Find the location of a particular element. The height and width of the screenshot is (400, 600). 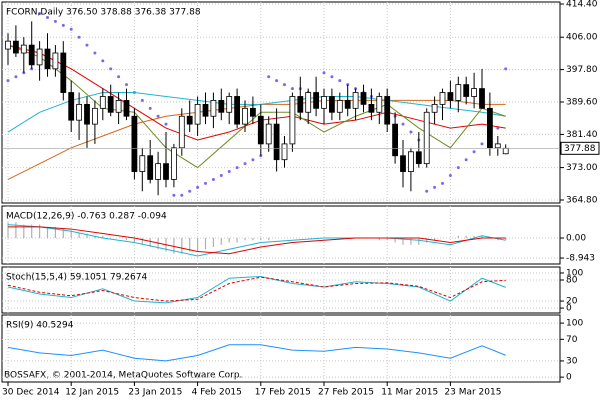

y-tick-label: 100 is located at coordinates (574, 273).